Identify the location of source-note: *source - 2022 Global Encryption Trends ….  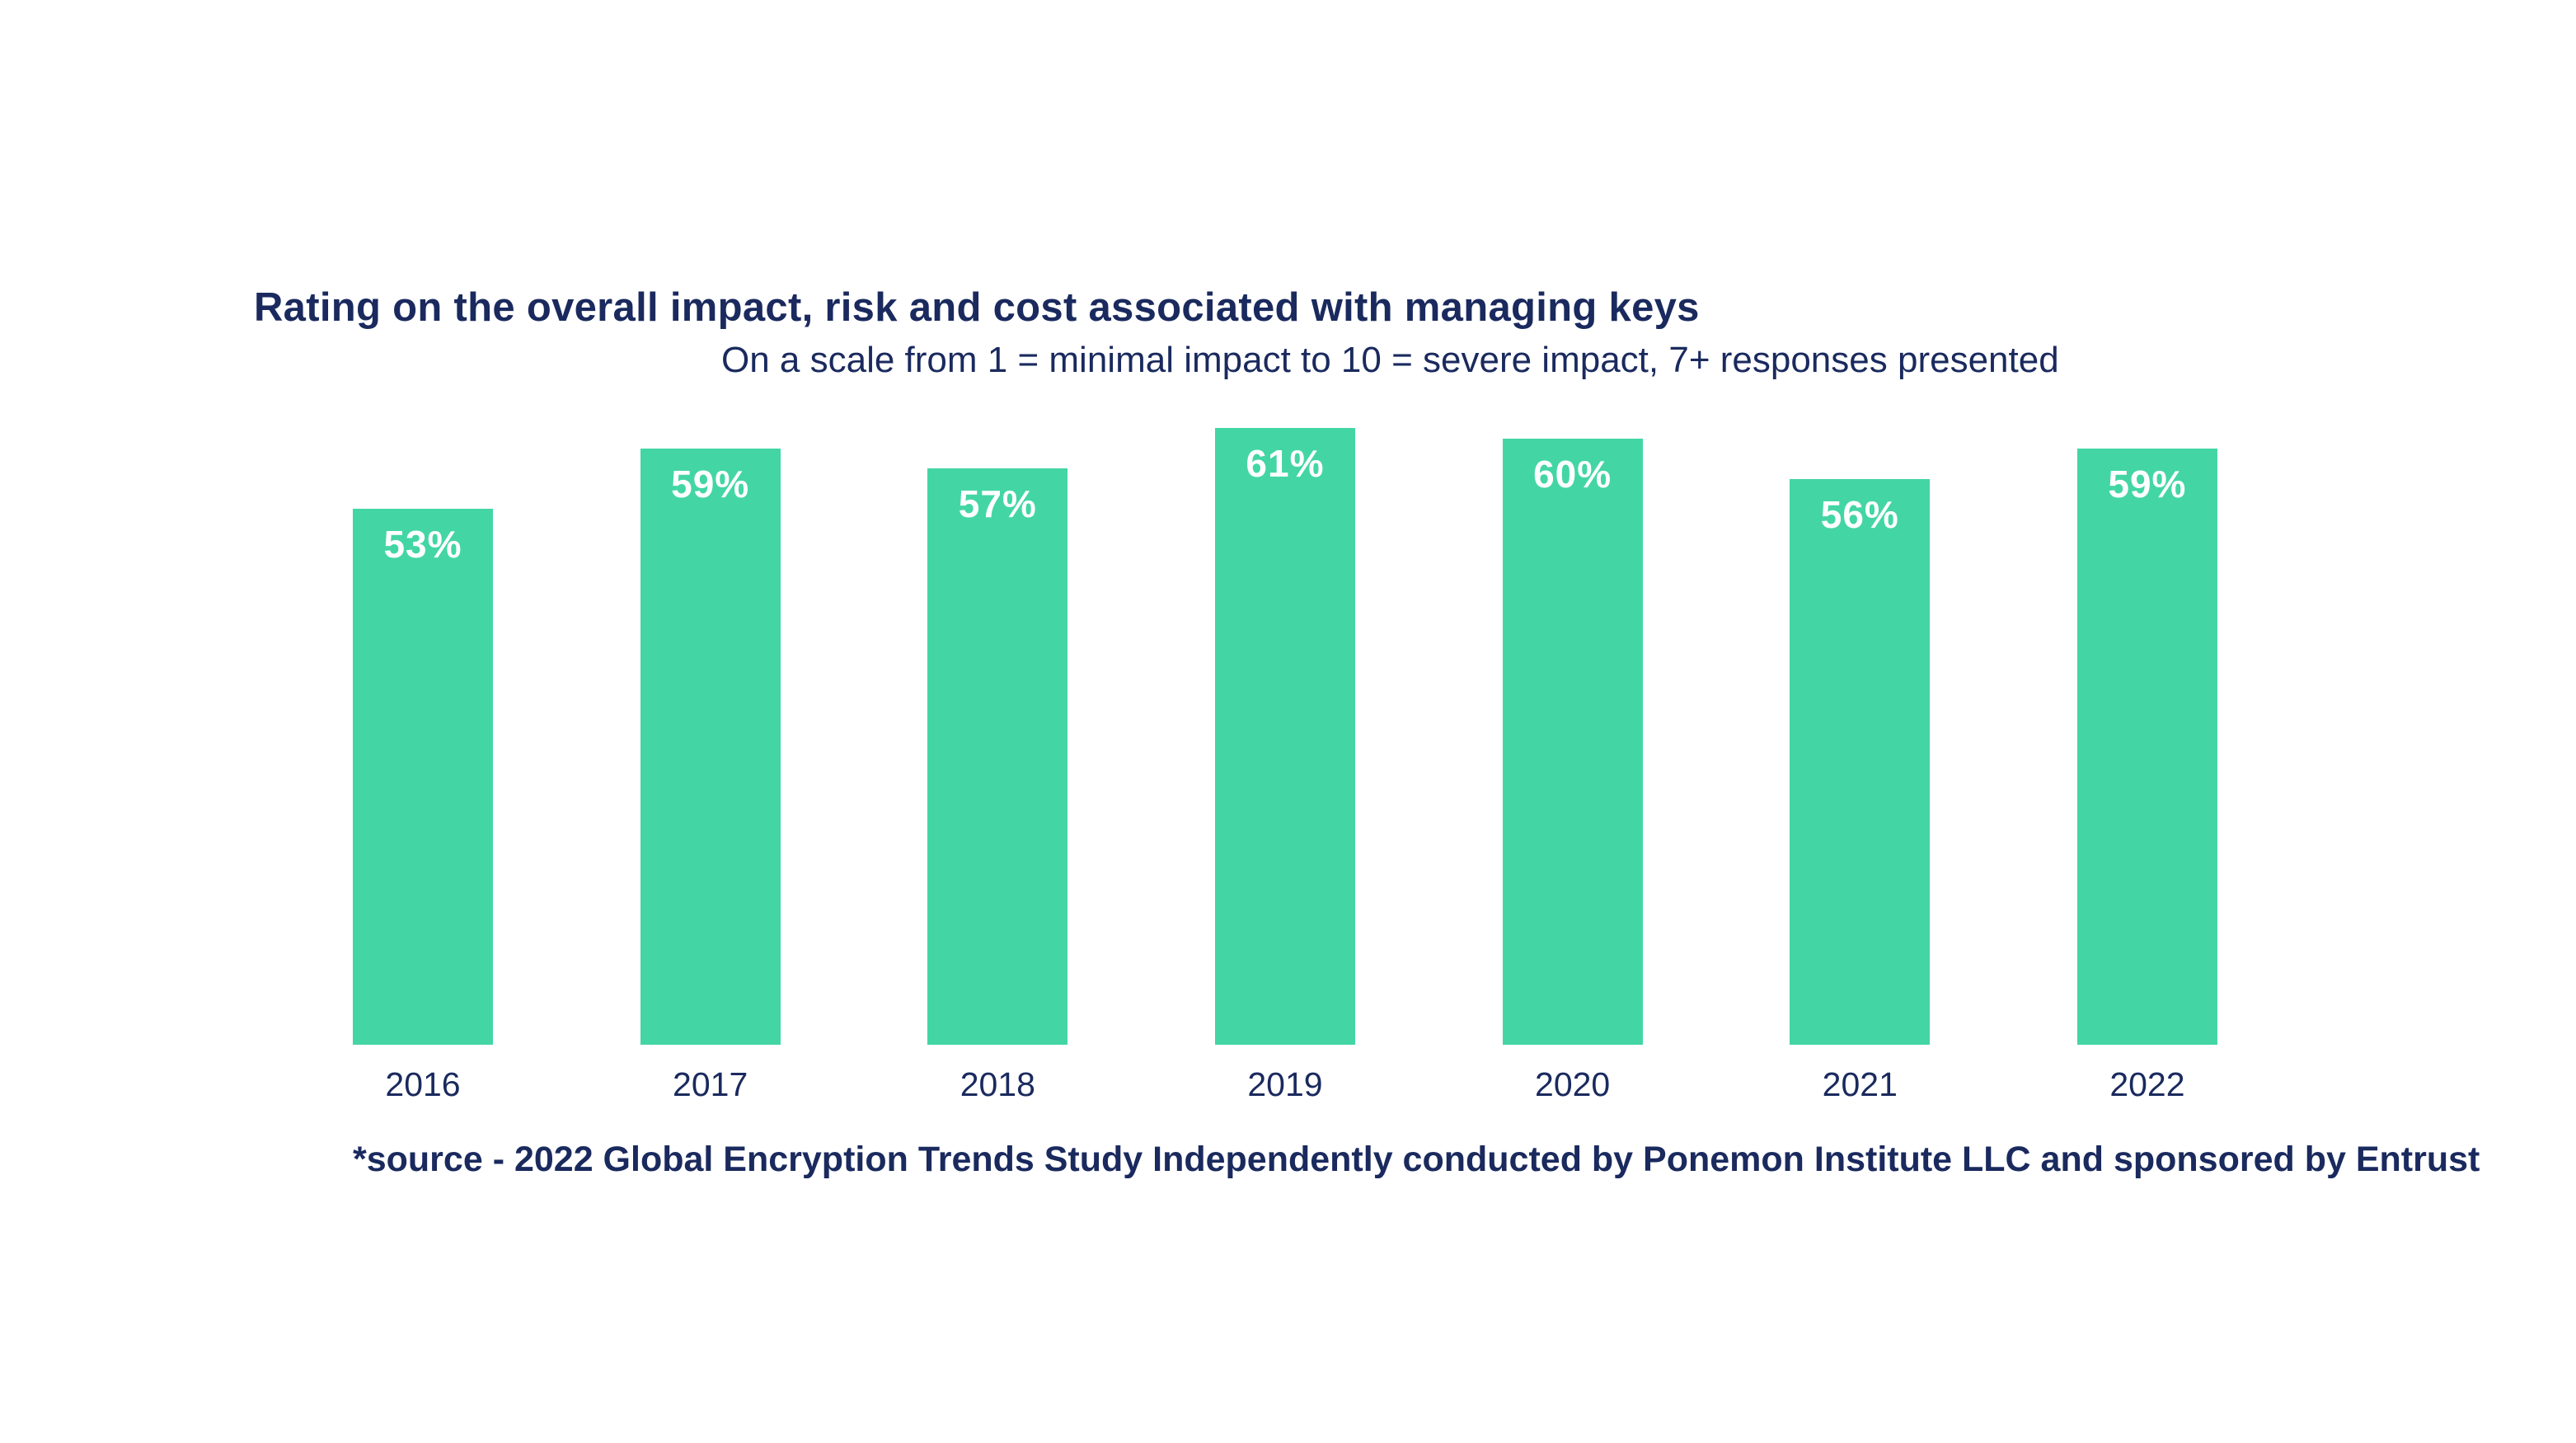
(1417, 1159).